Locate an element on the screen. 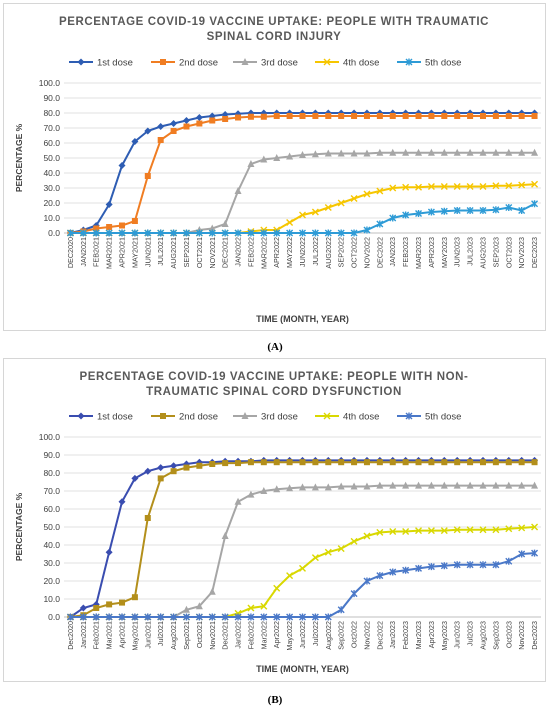 The image size is (550, 710). a-title-line-2: SPINAL CORD INJURY is located at coordinates (274, 37).